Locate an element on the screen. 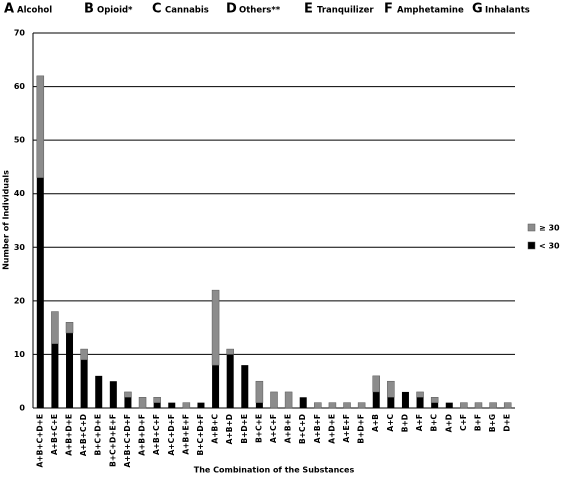 This screenshot has height=477, width=567. y-tick-label: 0 is located at coordinates (22, 408).